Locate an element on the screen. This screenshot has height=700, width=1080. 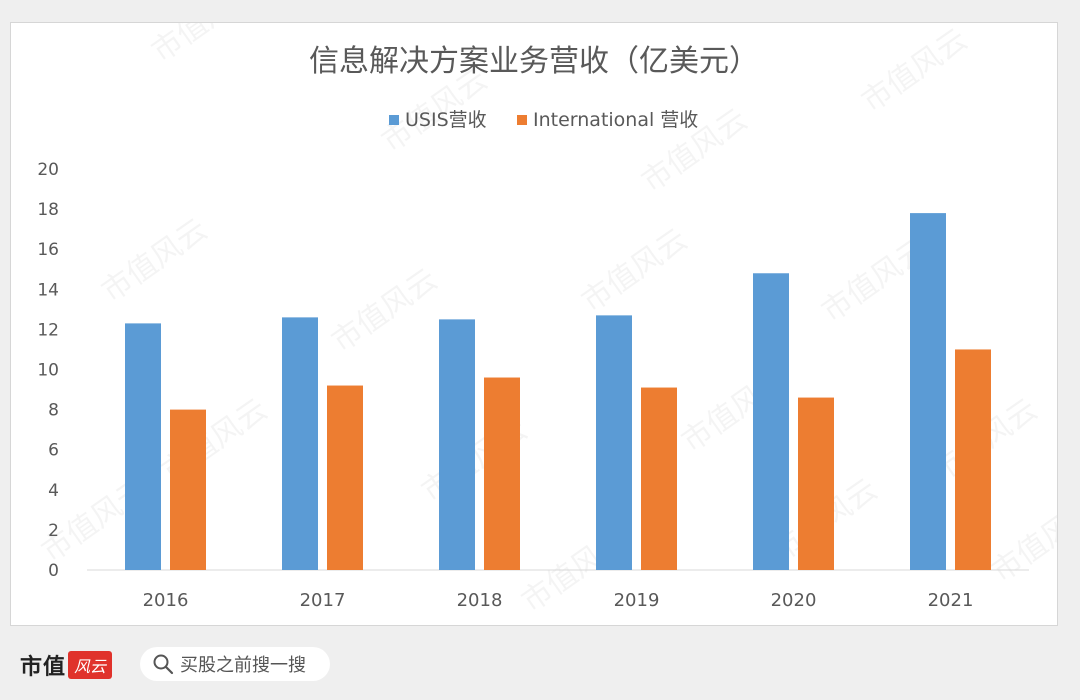
chart-title: 信息解决方案业务营收（亿美元） is located at coordinates (534, 61).